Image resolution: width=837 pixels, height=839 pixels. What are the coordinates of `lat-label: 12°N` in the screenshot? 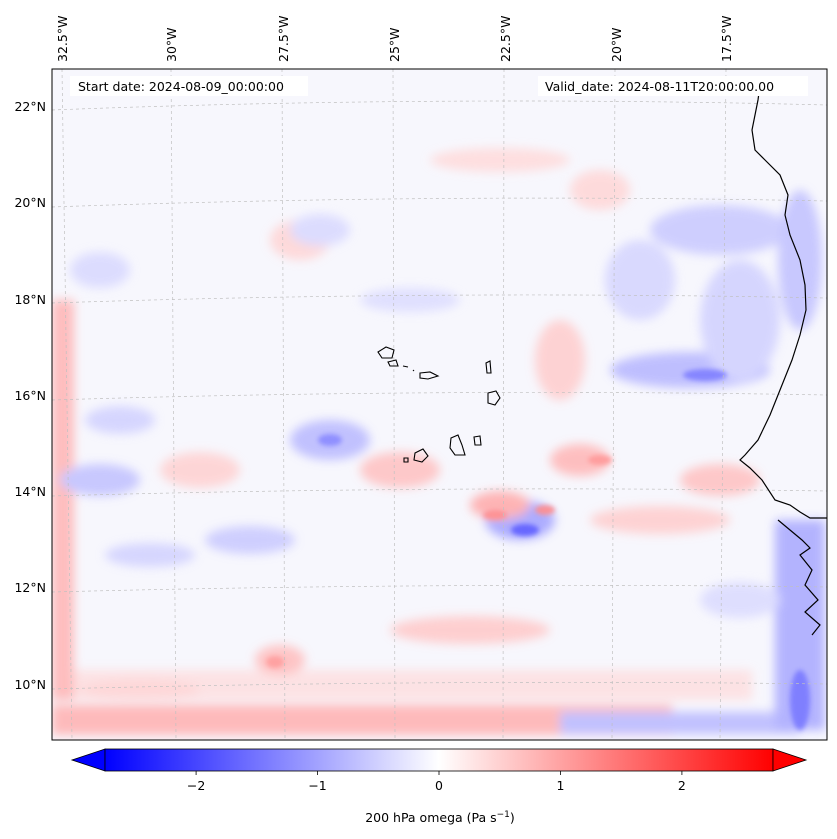 It's located at (30, 587).